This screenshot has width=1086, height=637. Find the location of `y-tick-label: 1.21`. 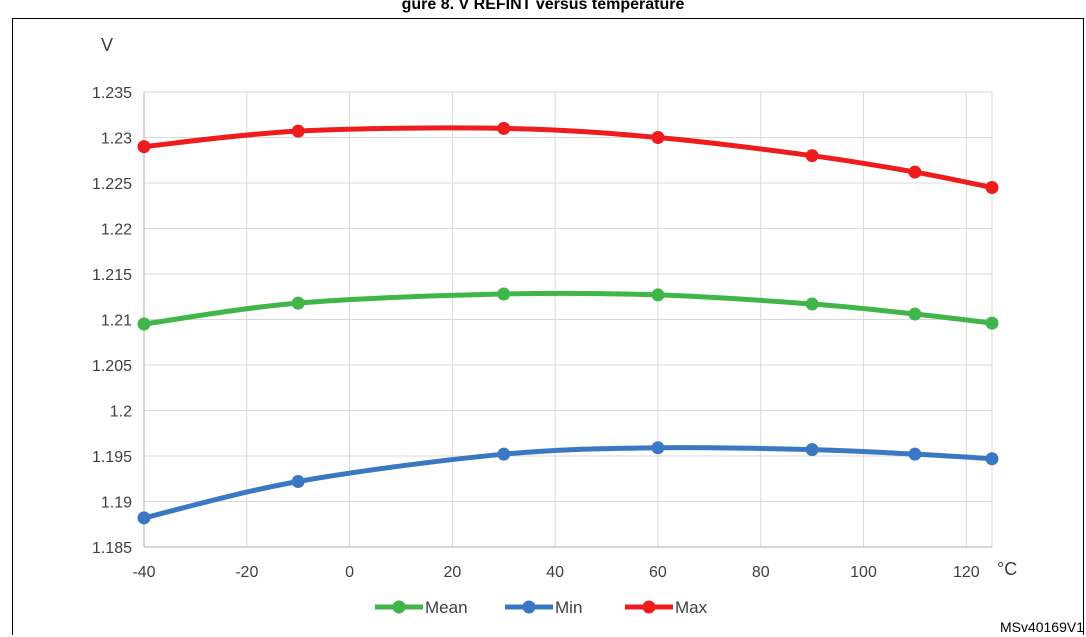

y-tick-label: 1.21 is located at coordinates (116, 321).